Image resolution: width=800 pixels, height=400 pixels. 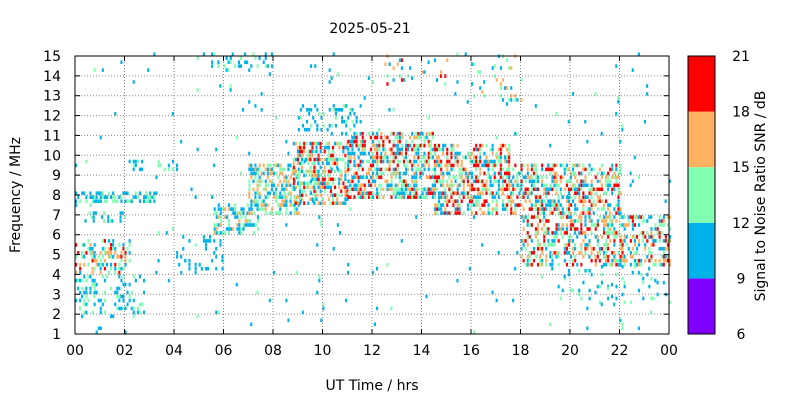 I want to click on x-tick-label: 22, so click(x=620, y=351).